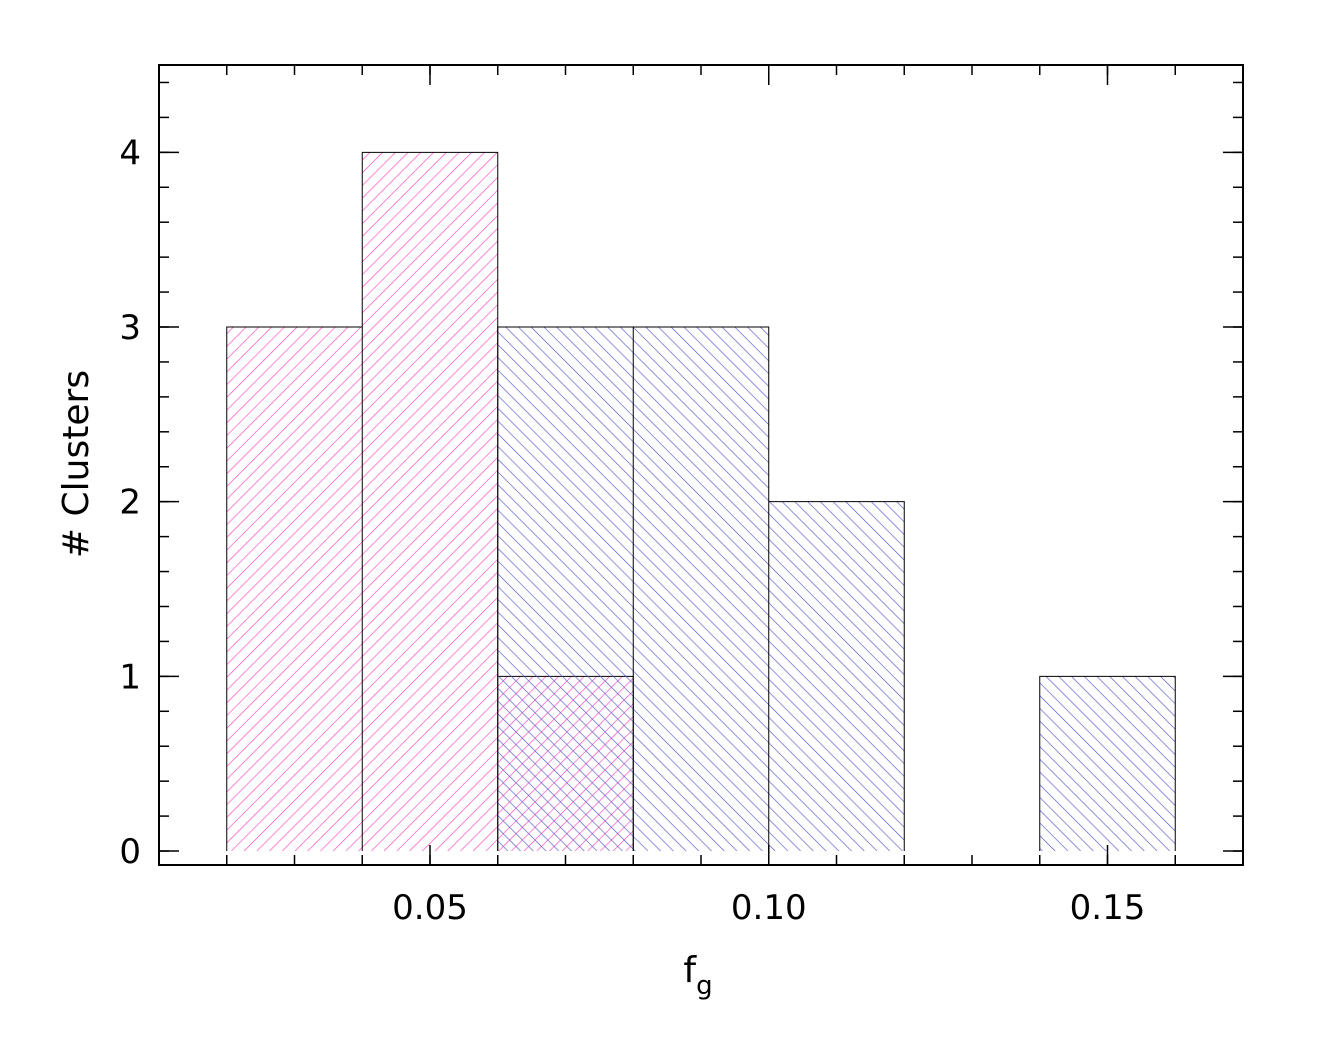 The width and height of the screenshot is (1327, 1040). Describe the element at coordinates (76, 464) in the screenshot. I see `y-axis-label: # Clusters` at that location.